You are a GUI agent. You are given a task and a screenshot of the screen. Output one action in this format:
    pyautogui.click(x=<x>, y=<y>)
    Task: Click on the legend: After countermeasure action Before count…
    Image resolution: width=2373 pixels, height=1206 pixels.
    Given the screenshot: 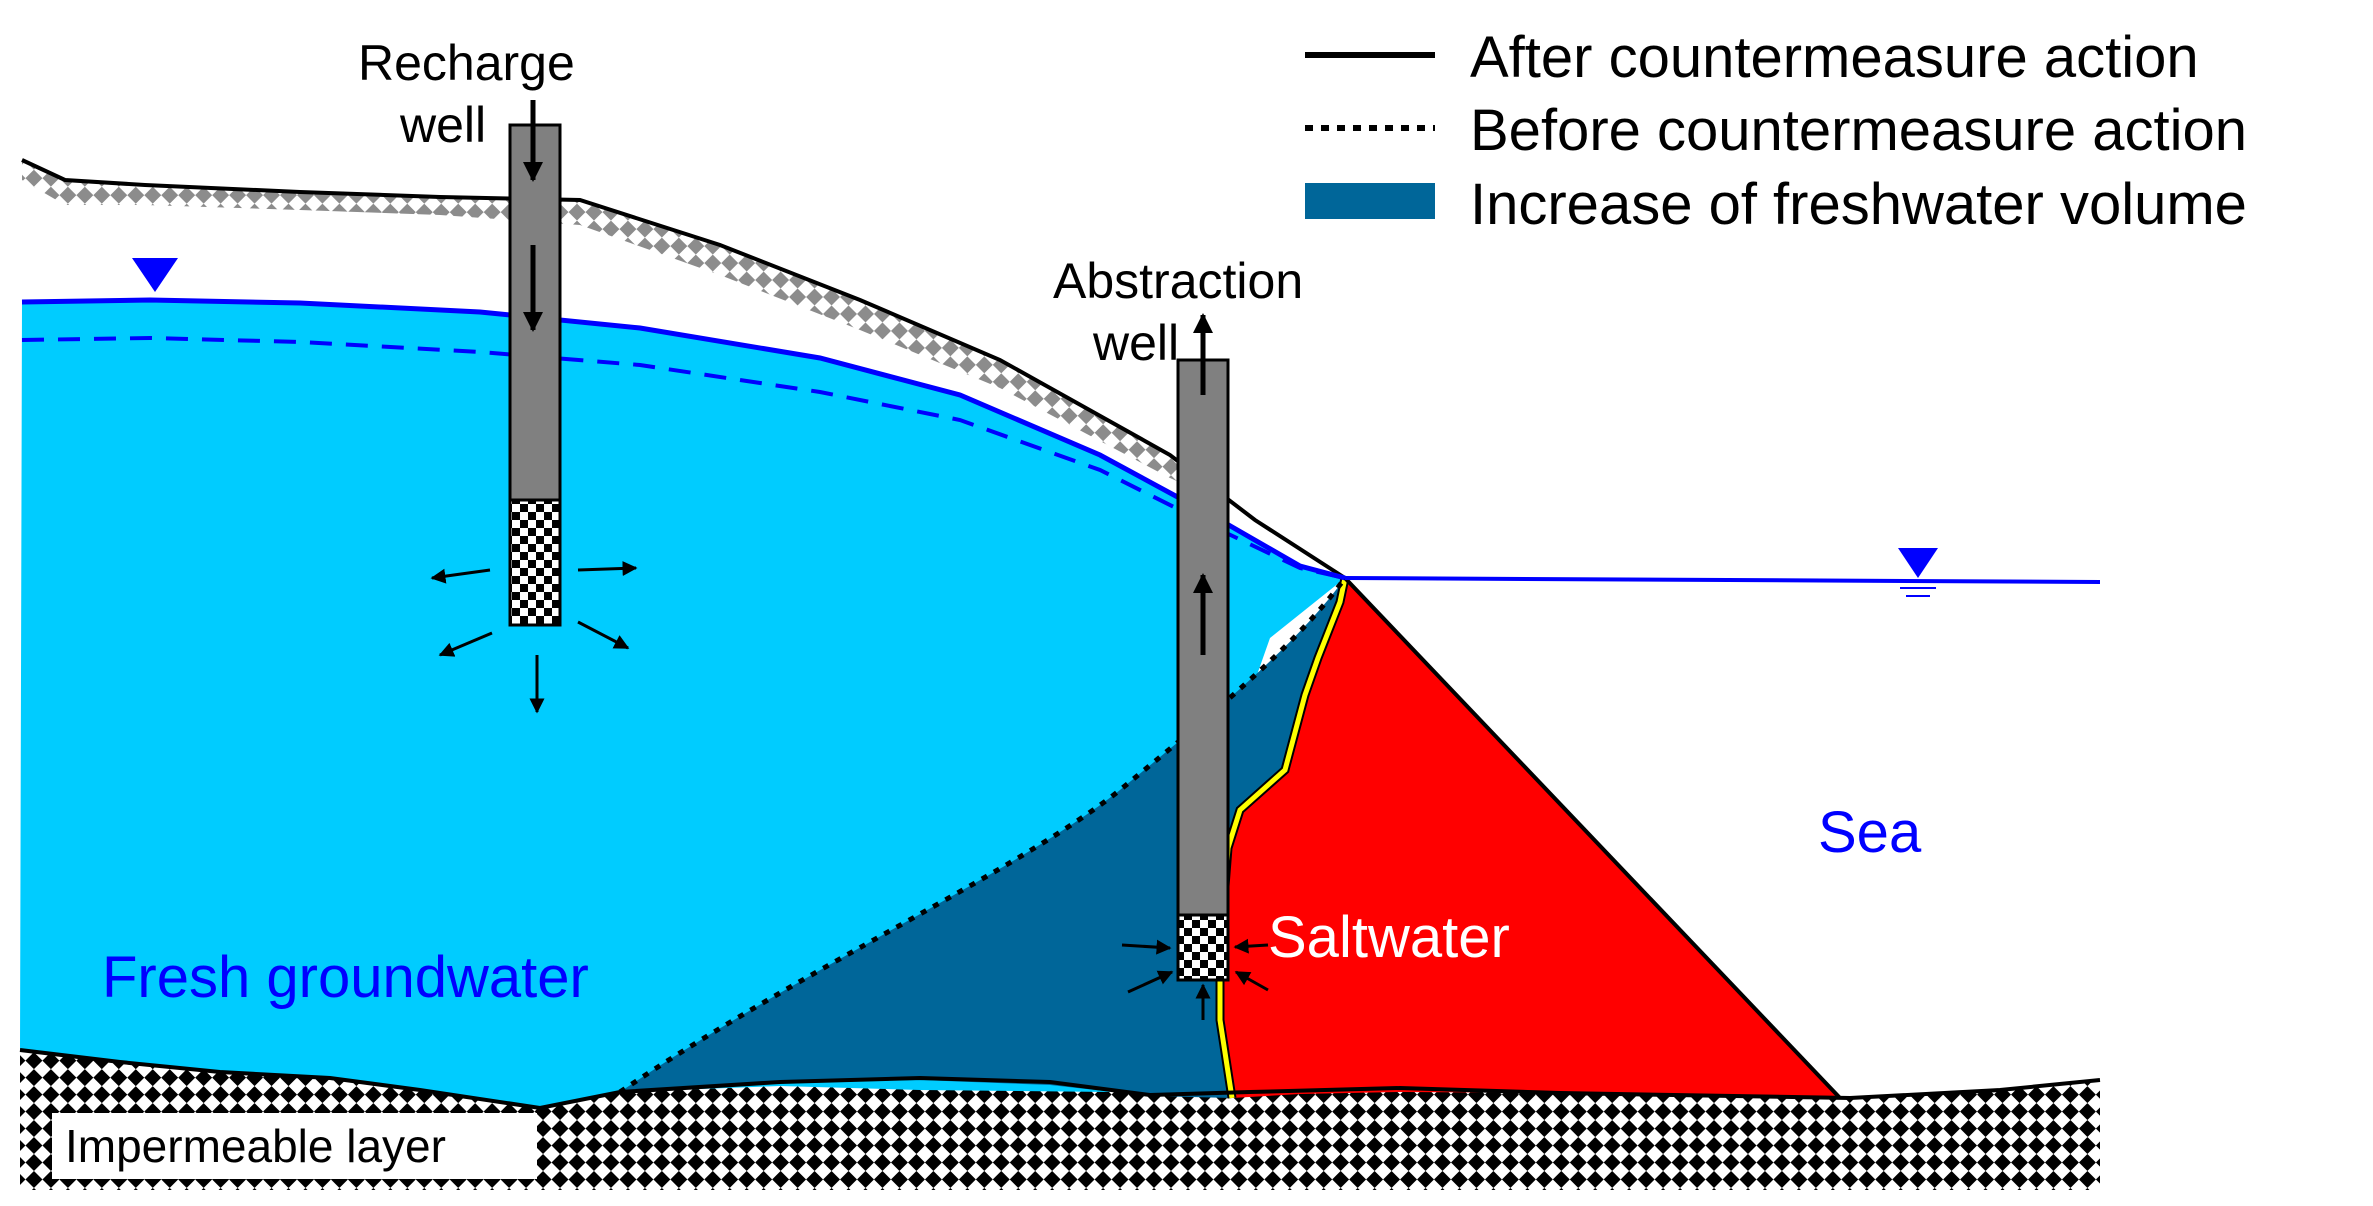 What is the action you would take?
    pyautogui.click(x=1776, y=131)
    